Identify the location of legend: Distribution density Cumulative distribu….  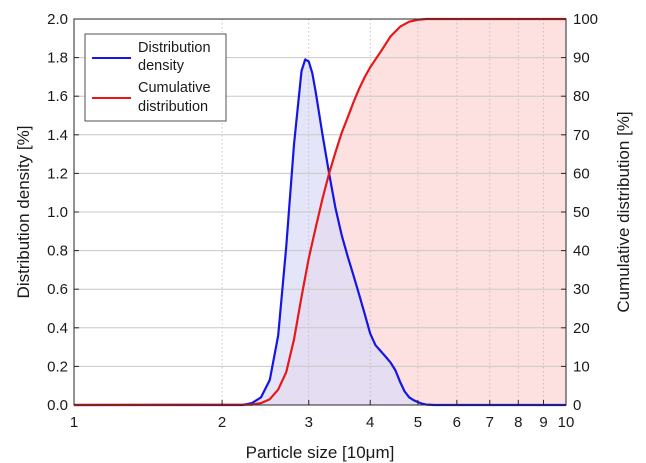
(155, 77).